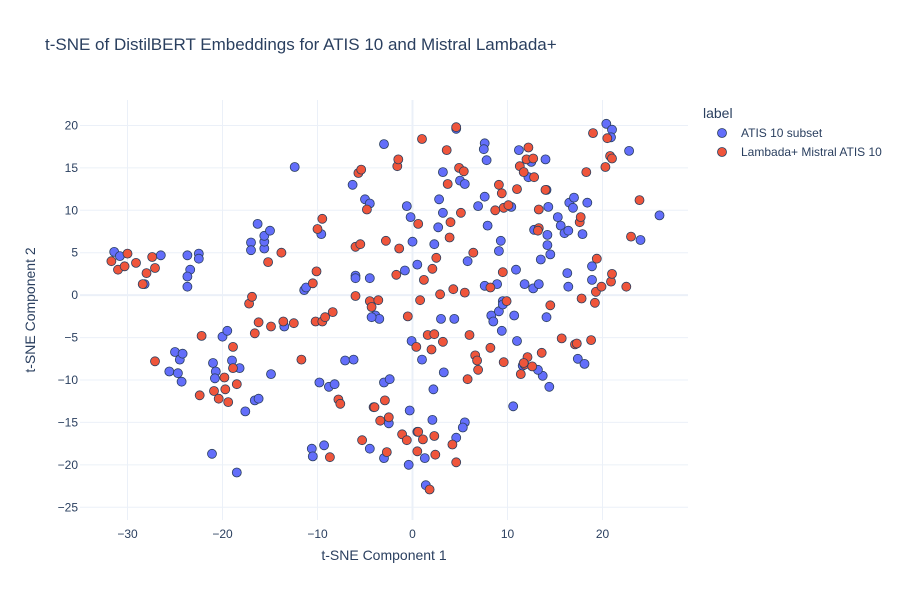 The width and height of the screenshot is (900, 600). I want to click on legend-item-lambada: Lambada+ Mistral ATIS 10, so click(800, 152).